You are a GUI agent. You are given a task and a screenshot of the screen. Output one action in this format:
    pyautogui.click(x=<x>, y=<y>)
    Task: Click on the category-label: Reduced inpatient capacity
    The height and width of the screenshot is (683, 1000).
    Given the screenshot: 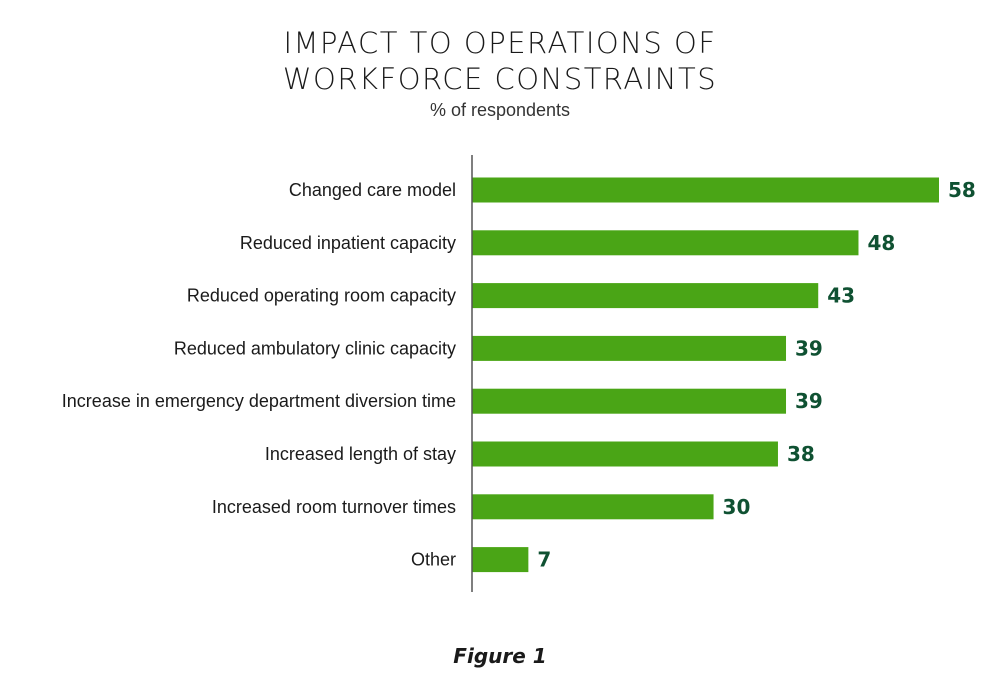 What is the action you would take?
    pyautogui.click(x=348, y=243)
    